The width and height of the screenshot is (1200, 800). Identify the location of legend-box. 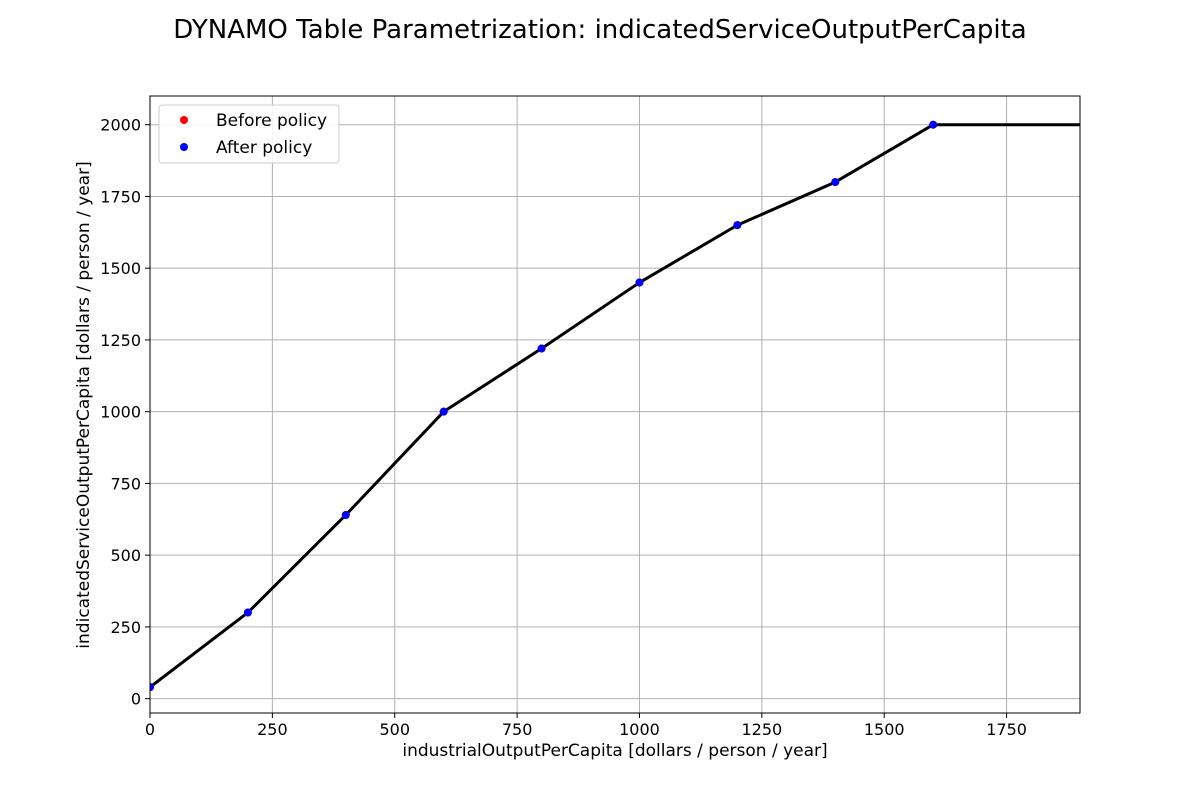
(249, 134).